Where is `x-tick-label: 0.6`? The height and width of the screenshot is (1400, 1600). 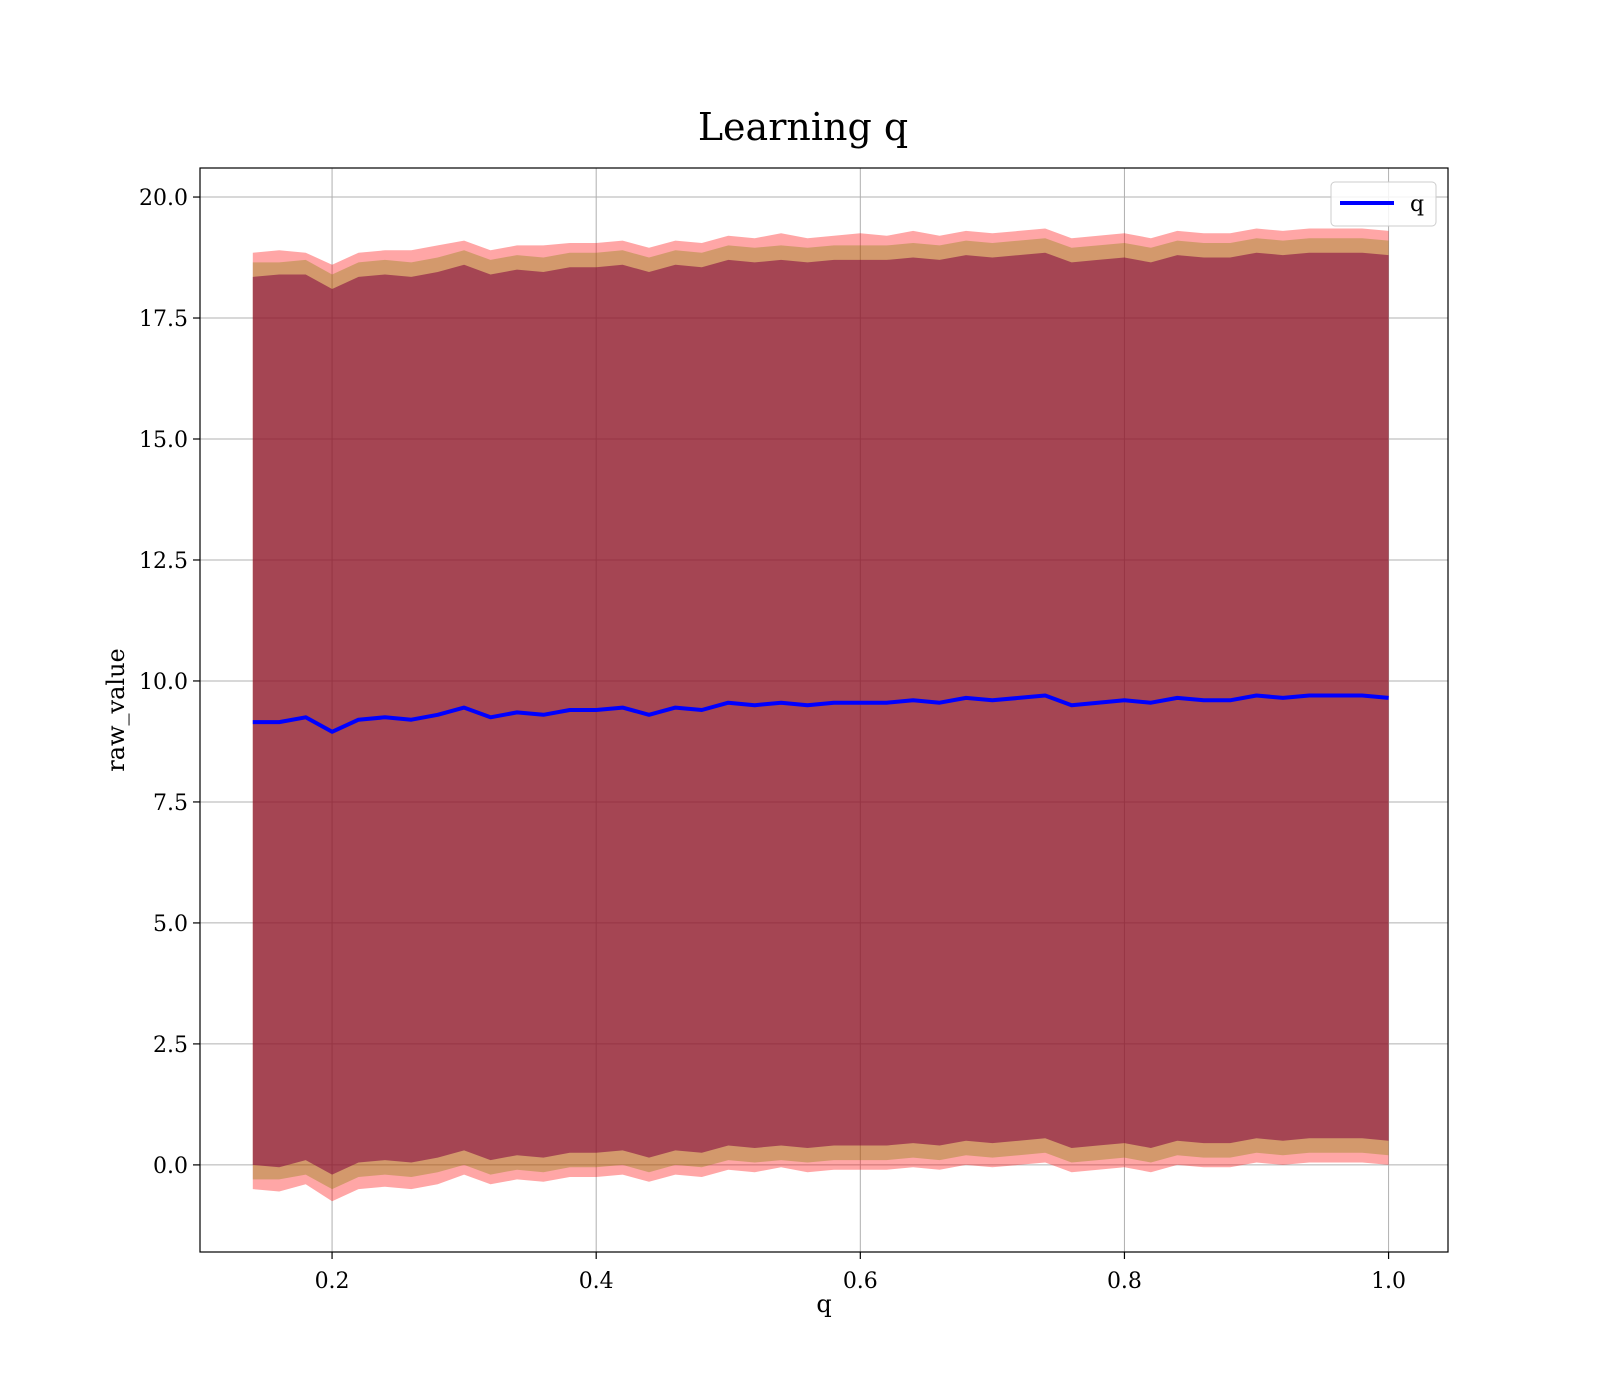
x-tick-label: 0.6 is located at coordinates (860, 1281).